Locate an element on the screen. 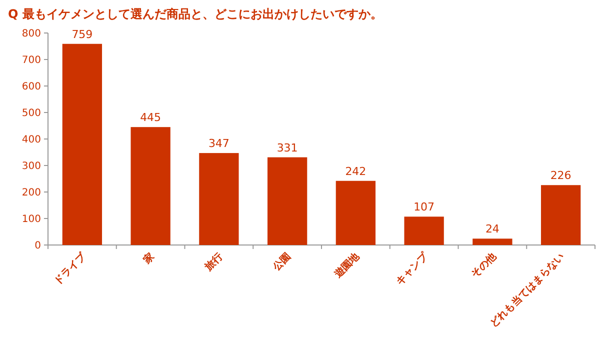  data-label: 759 is located at coordinates (82, 34).